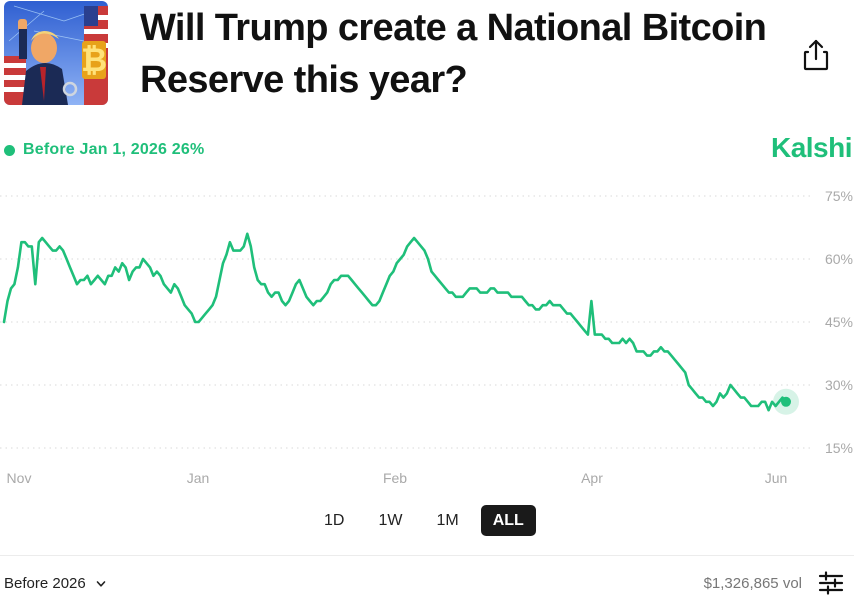 Image resolution: width=854 pixels, height=603 pixels. Describe the element at coordinates (839, 385) in the screenshot. I see `y-tick-label: 30%` at that location.